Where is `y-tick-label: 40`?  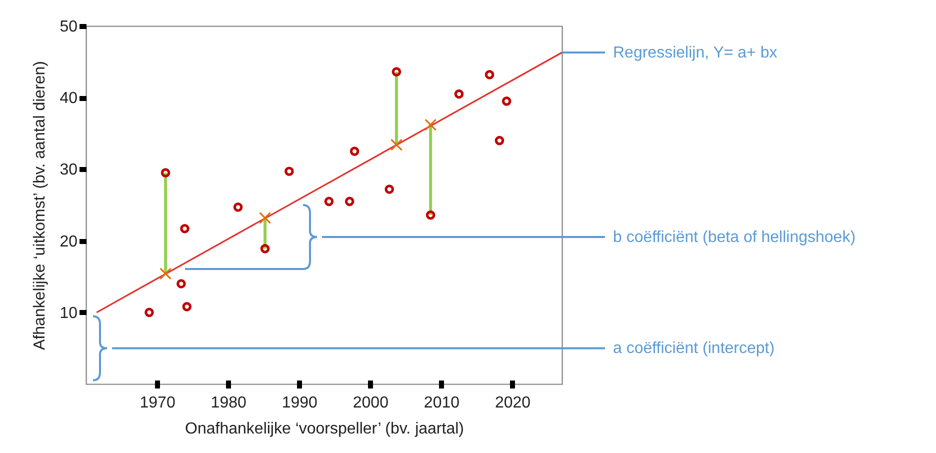 y-tick-label: 40 is located at coordinates (69, 99).